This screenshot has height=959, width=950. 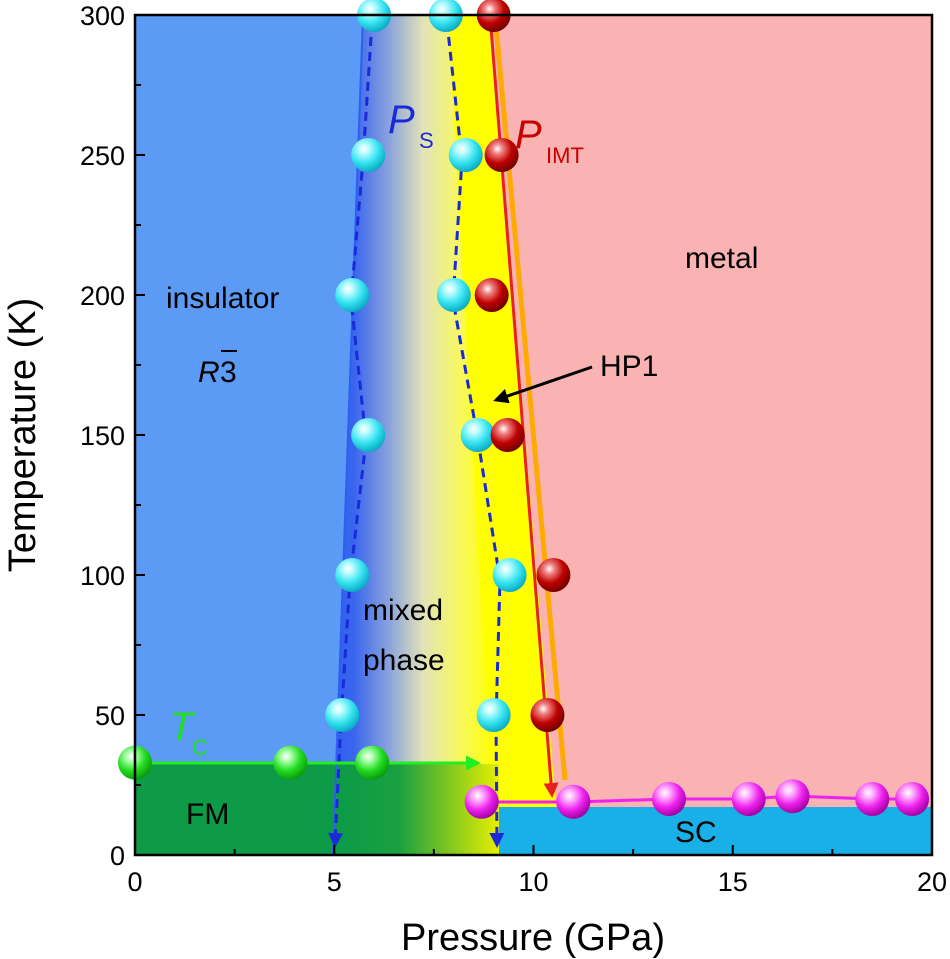 I want to click on hp1-annotation: HP1, so click(x=575, y=377).